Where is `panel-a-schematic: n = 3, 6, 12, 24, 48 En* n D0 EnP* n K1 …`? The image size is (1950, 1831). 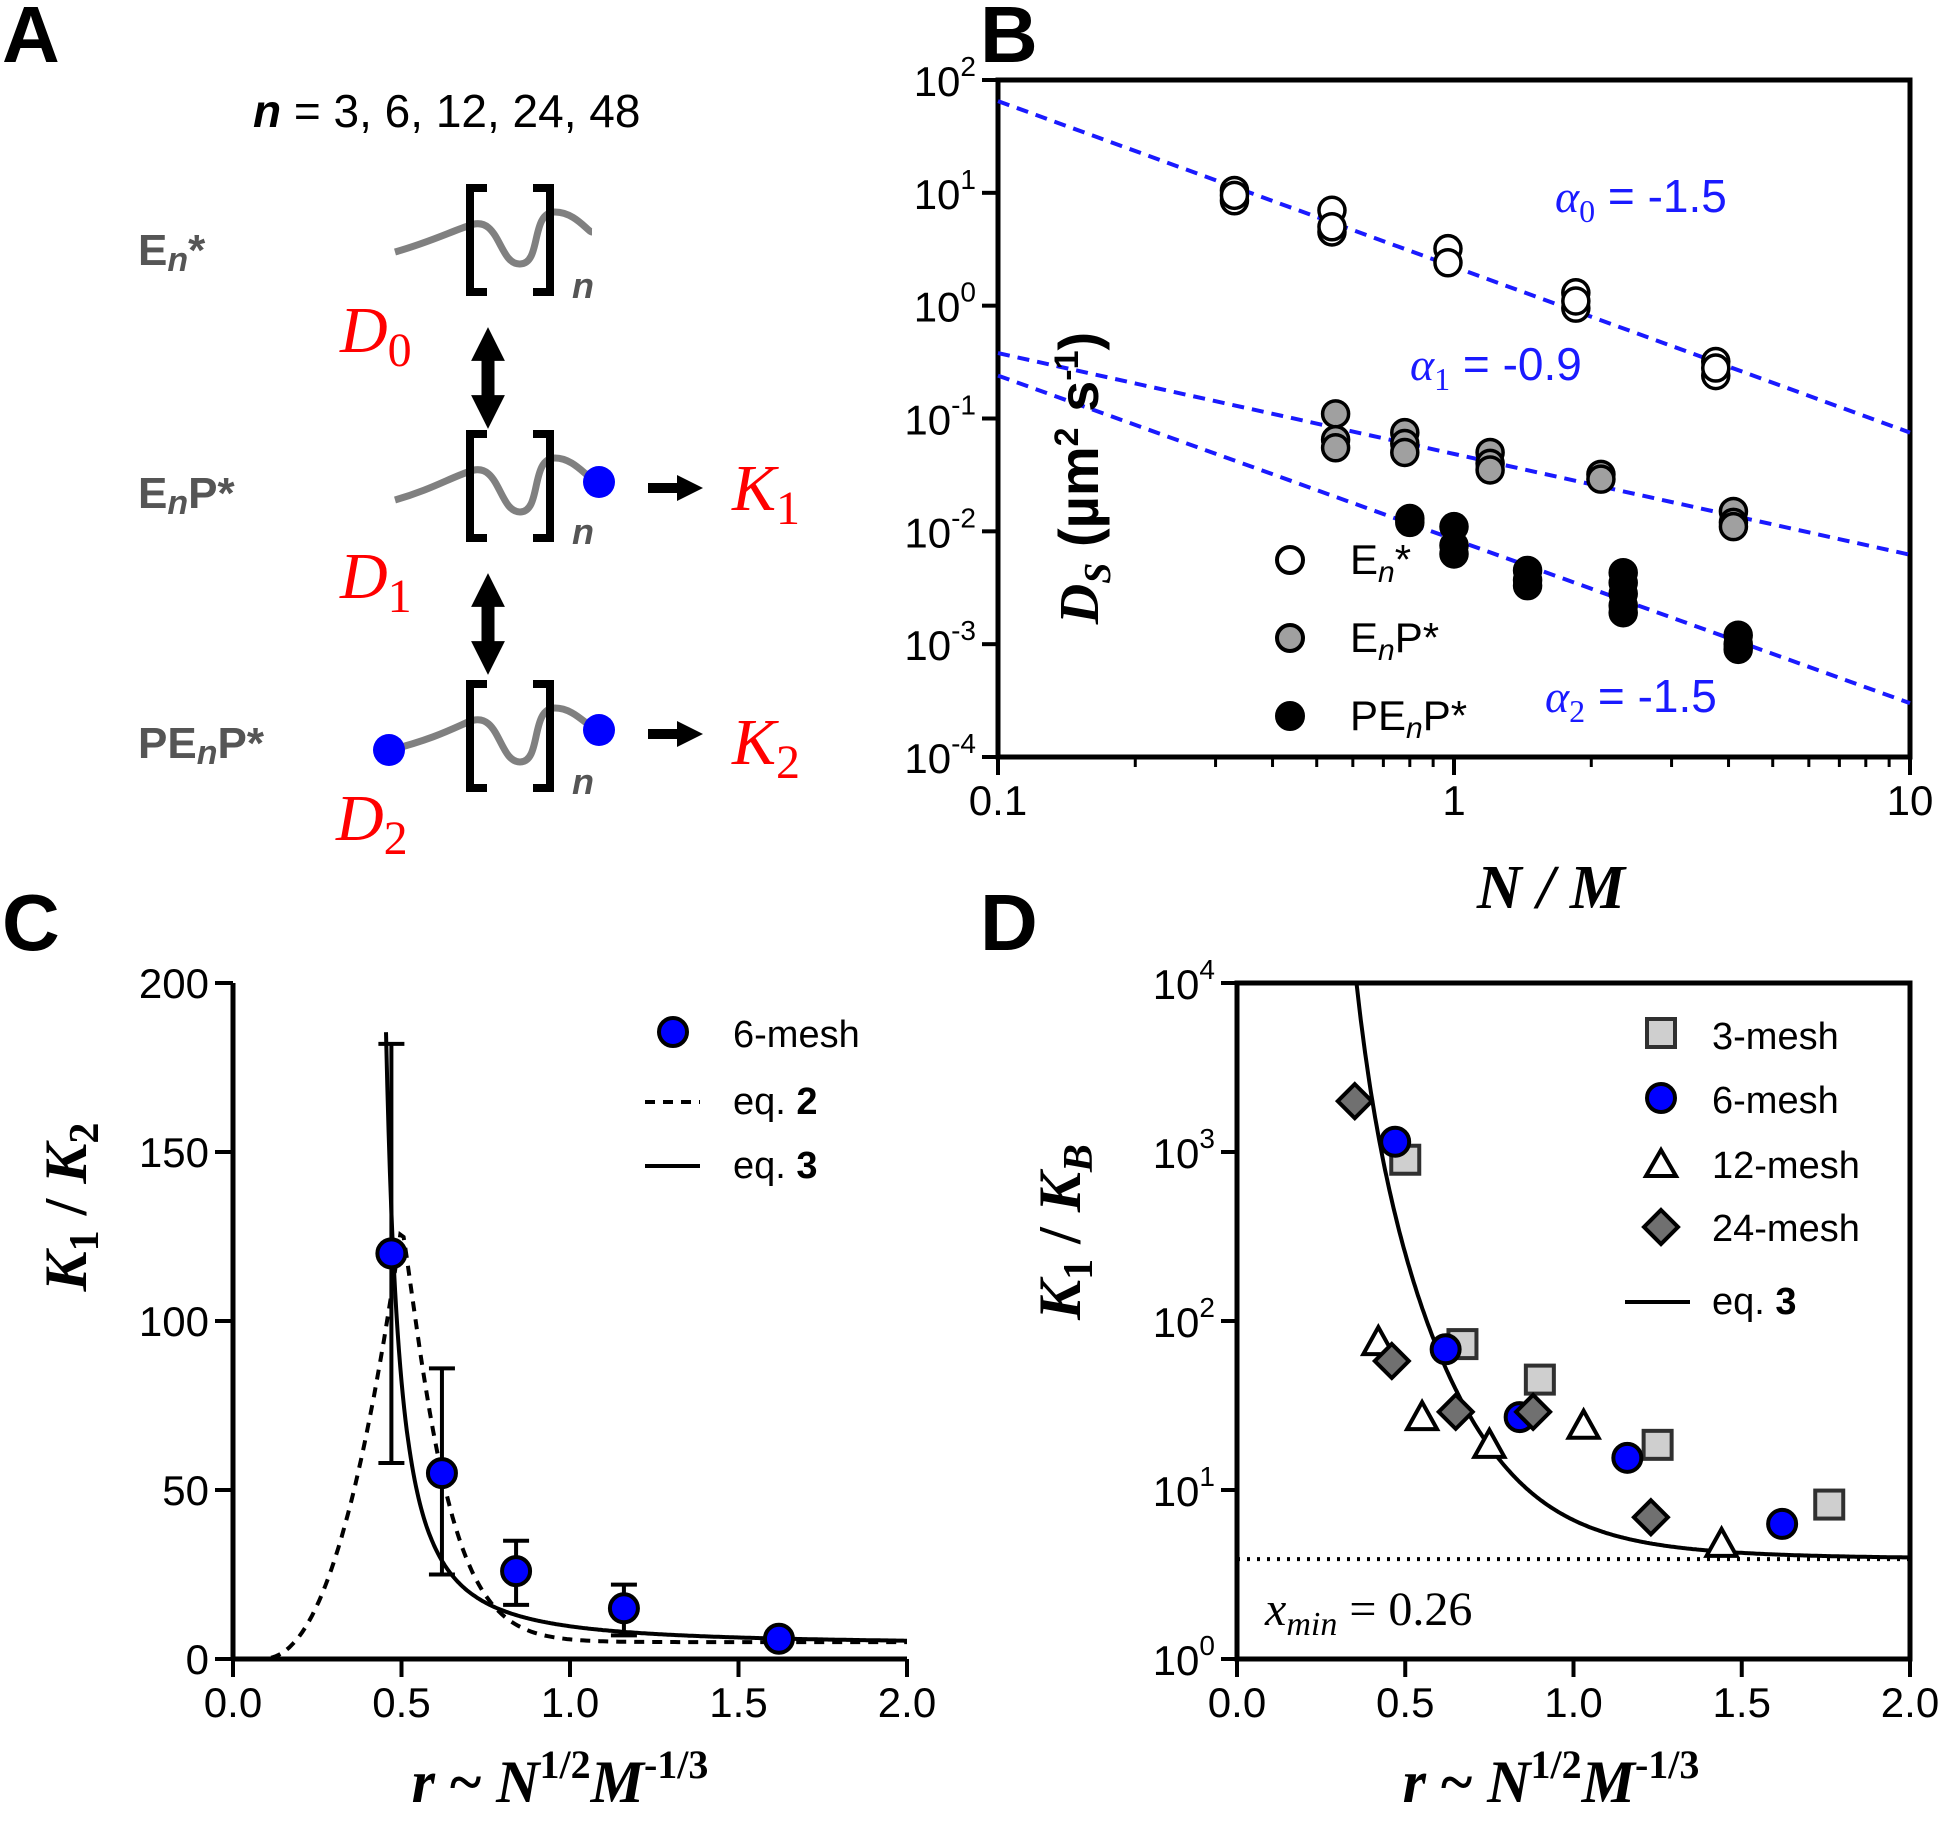 panel-a-schematic: n = 3, 6, 12, 24, 48 En* n D0 EnP* n K1 … is located at coordinates (469, 475).